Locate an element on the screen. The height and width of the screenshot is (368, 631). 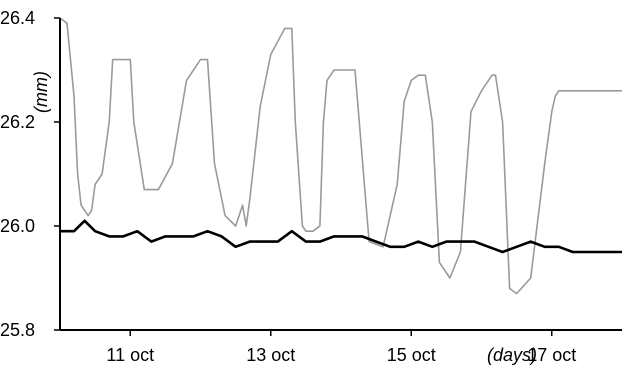
x-tick-label: 15 oct is located at coordinates (411, 355).